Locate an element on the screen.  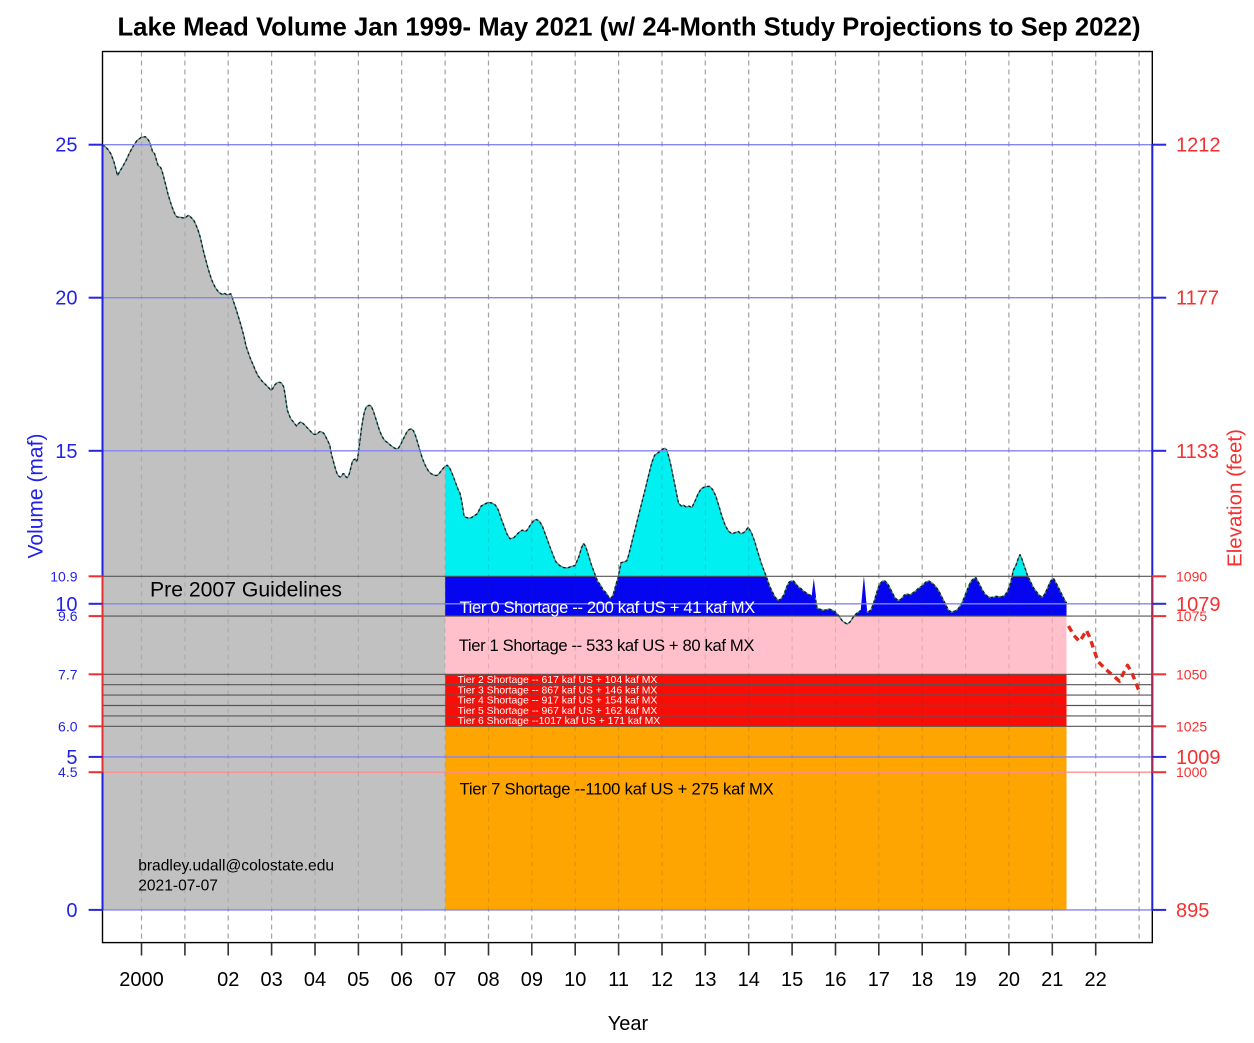
svg-text: 03 is located at coordinates (271, 980).